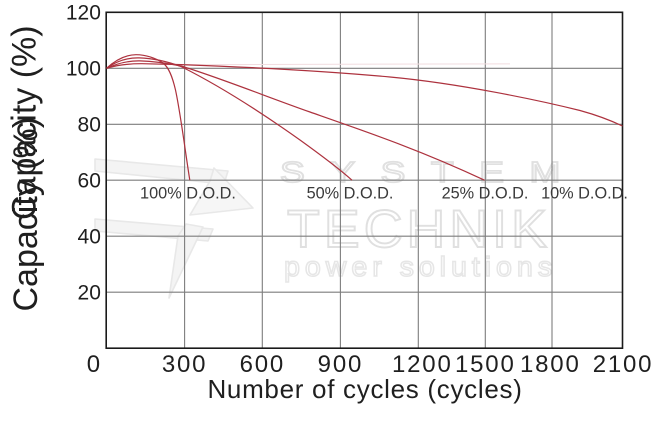  Describe the element at coordinates (94, 364) in the screenshot. I see `svg-text: 0` at that location.